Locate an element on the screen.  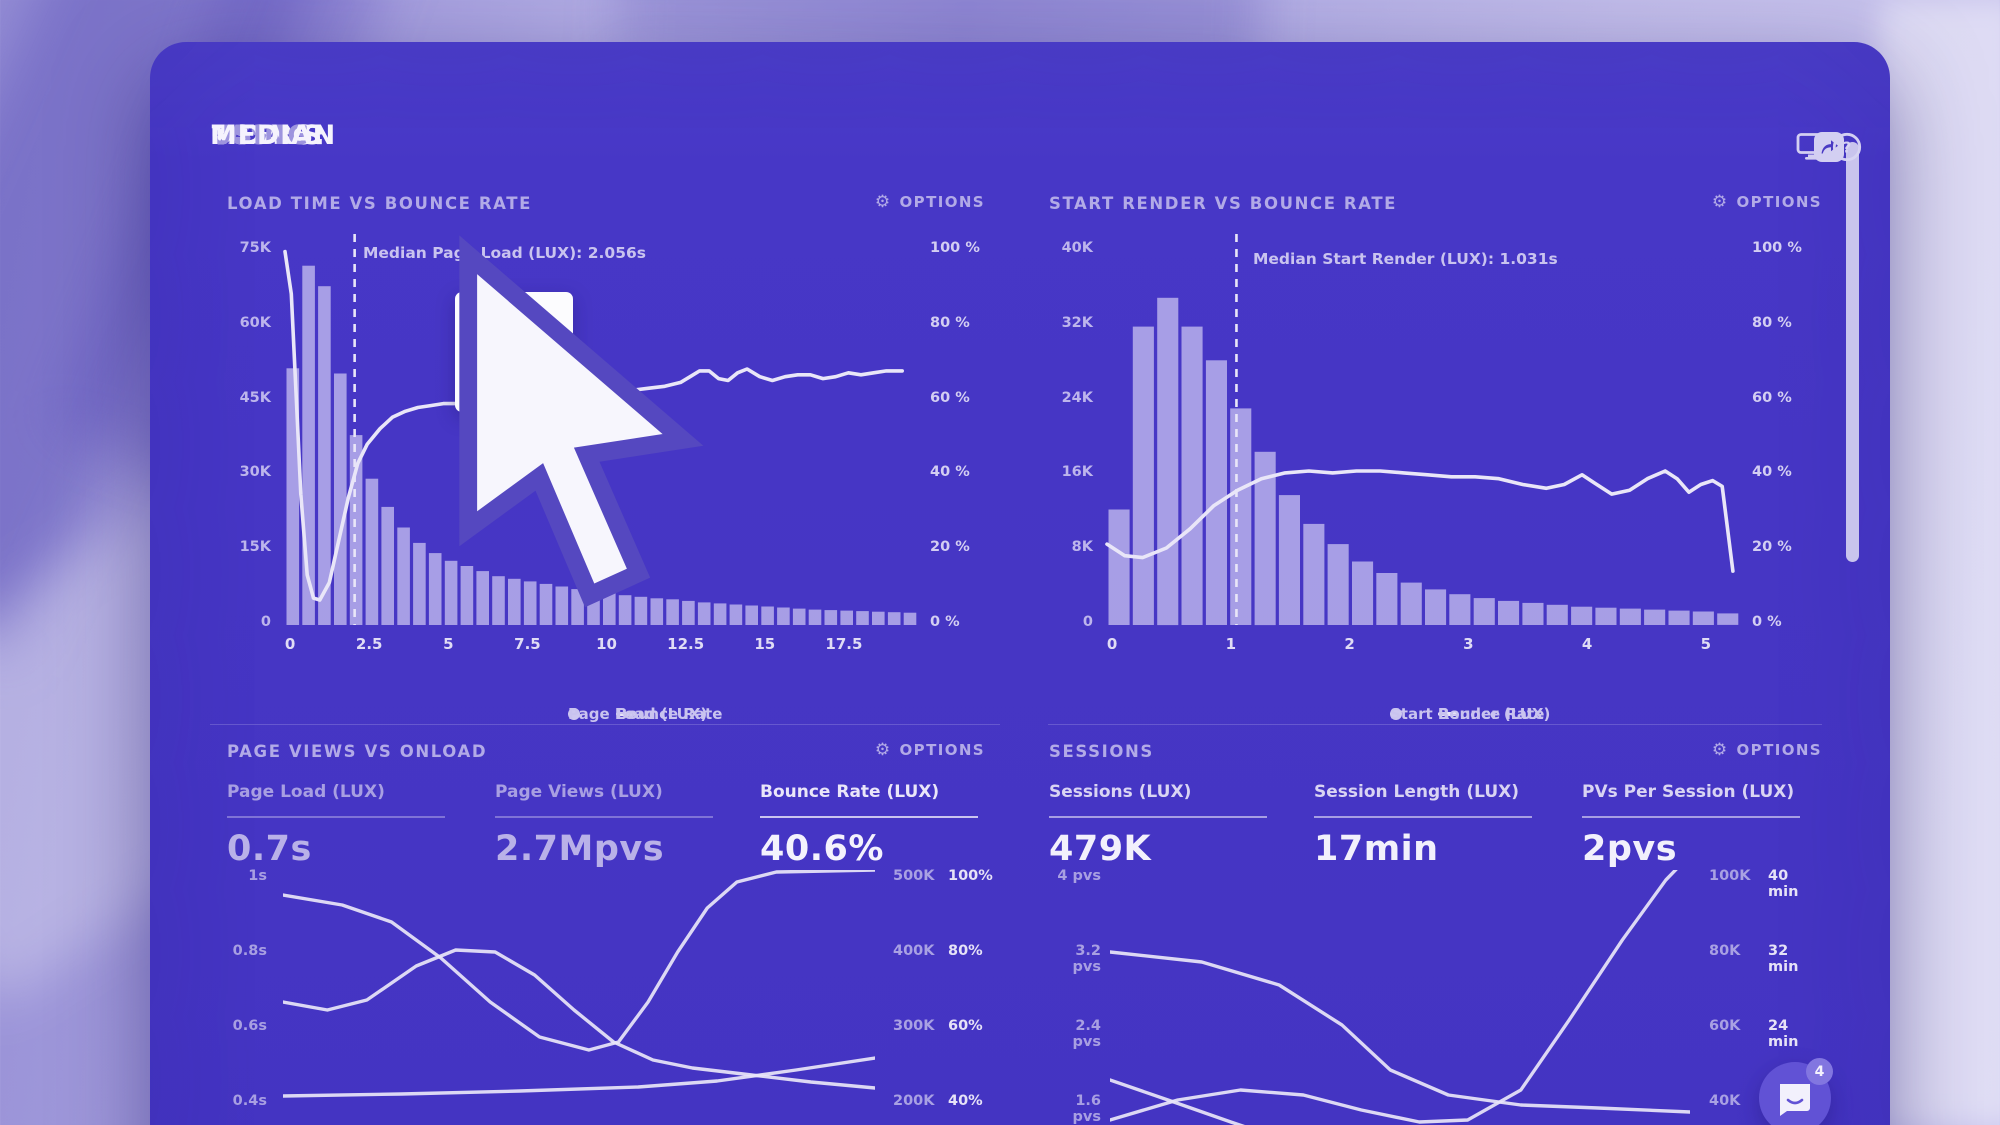
chart-legend: Page Load (LUX) Bounce Rate is located at coordinates (601, 714).